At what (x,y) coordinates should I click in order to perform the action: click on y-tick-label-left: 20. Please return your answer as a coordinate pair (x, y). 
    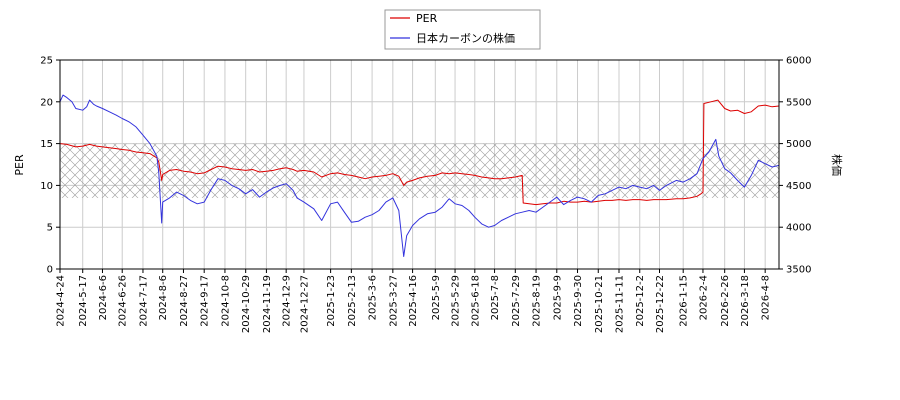
    Looking at the image, I should click on (46, 102).